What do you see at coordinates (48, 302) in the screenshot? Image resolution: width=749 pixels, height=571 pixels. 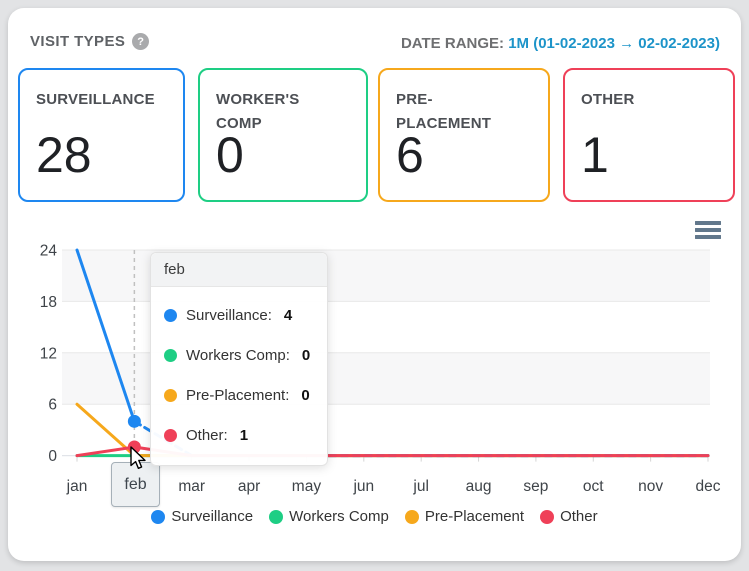 I see `y-axis-label: 18` at bounding box center [48, 302].